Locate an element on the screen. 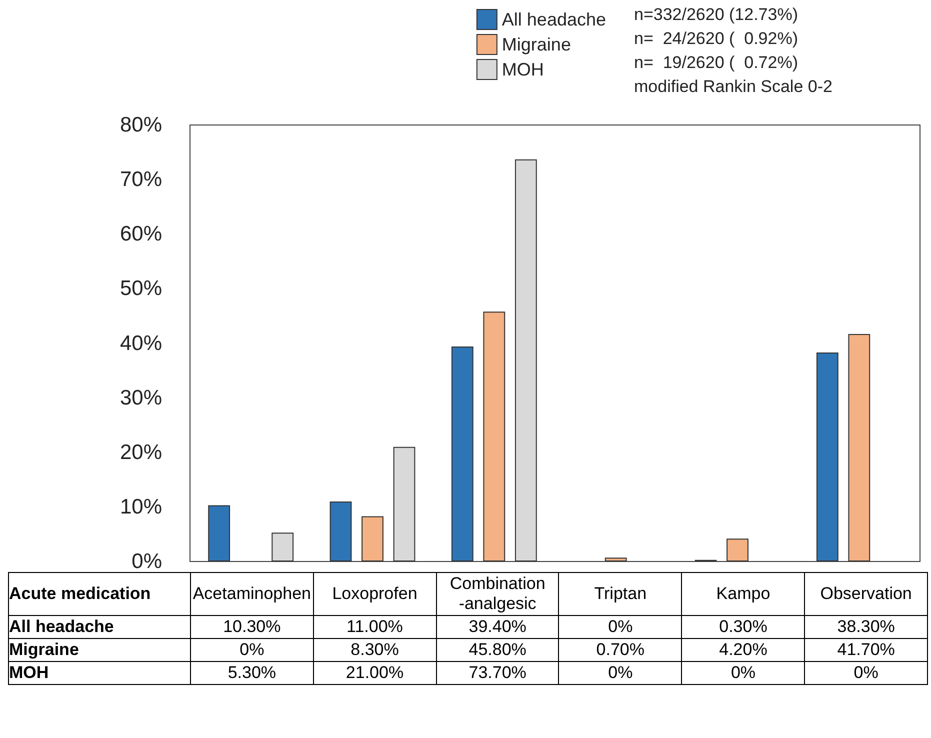  text: All headache is located at coordinates (61, 626).